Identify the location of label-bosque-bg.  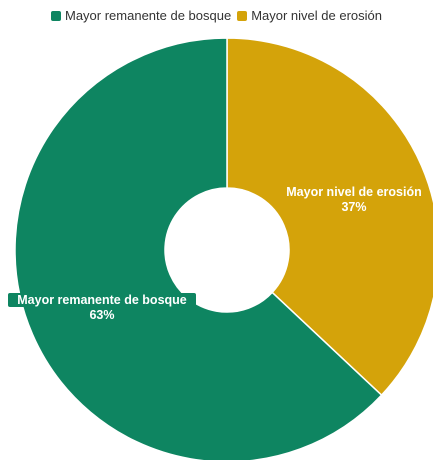
(102, 300).